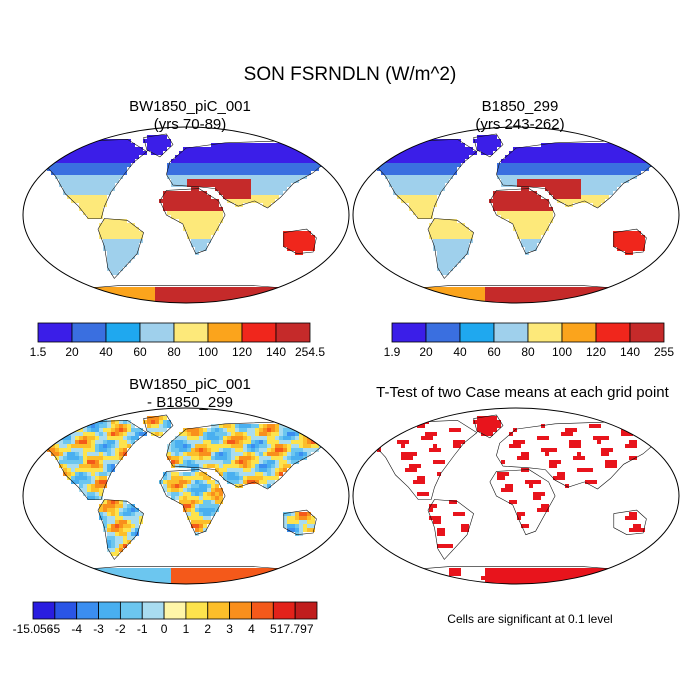 This screenshot has height=700, width=700. Describe the element at coordinates (229, 629) in the screenshot. I see `colorbar-tick-label: 3` at that location.